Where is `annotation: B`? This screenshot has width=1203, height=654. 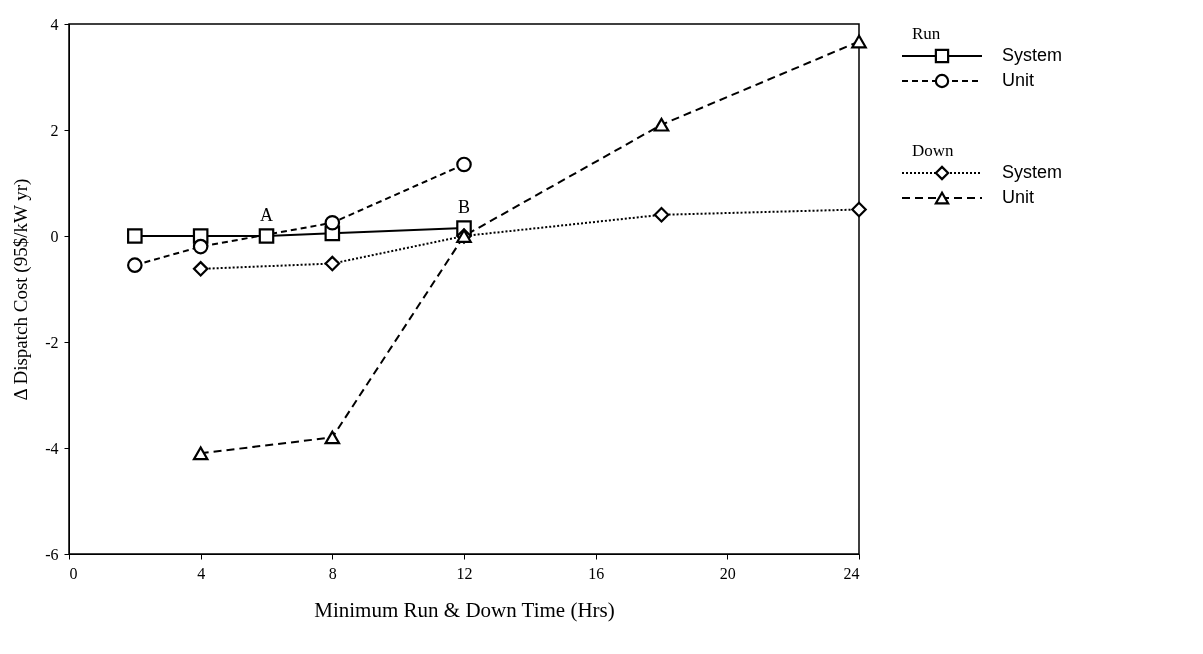 annotation: B is located at coordinates (464, 207).